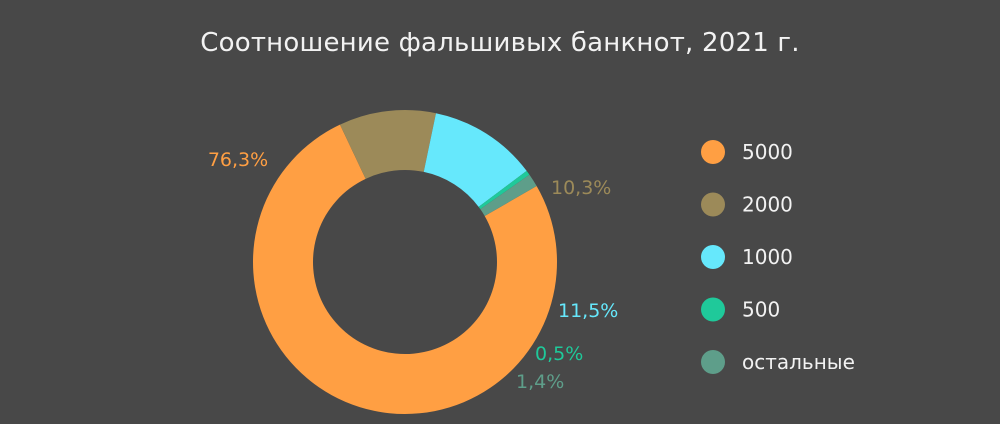  I want to click on slice-value-label: 10,3%, so click(581, 188).